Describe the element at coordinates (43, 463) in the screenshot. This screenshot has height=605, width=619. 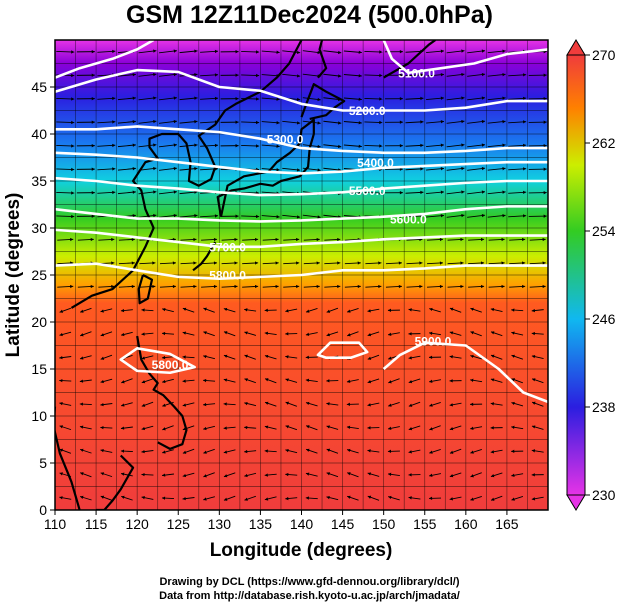
I see `y-tick-label: 5` at that location.